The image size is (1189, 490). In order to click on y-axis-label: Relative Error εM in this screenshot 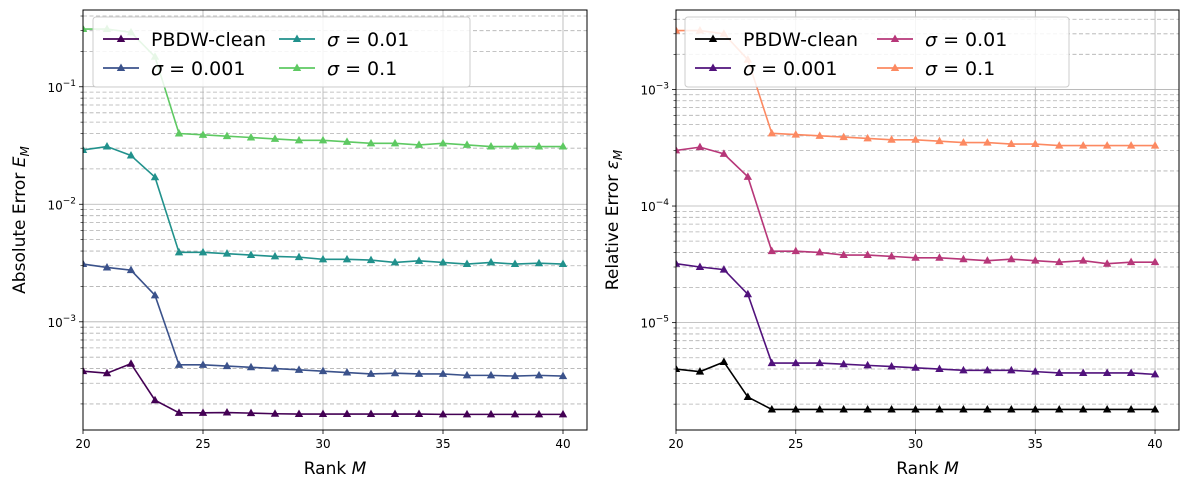, I will do `click(614, 219)`.